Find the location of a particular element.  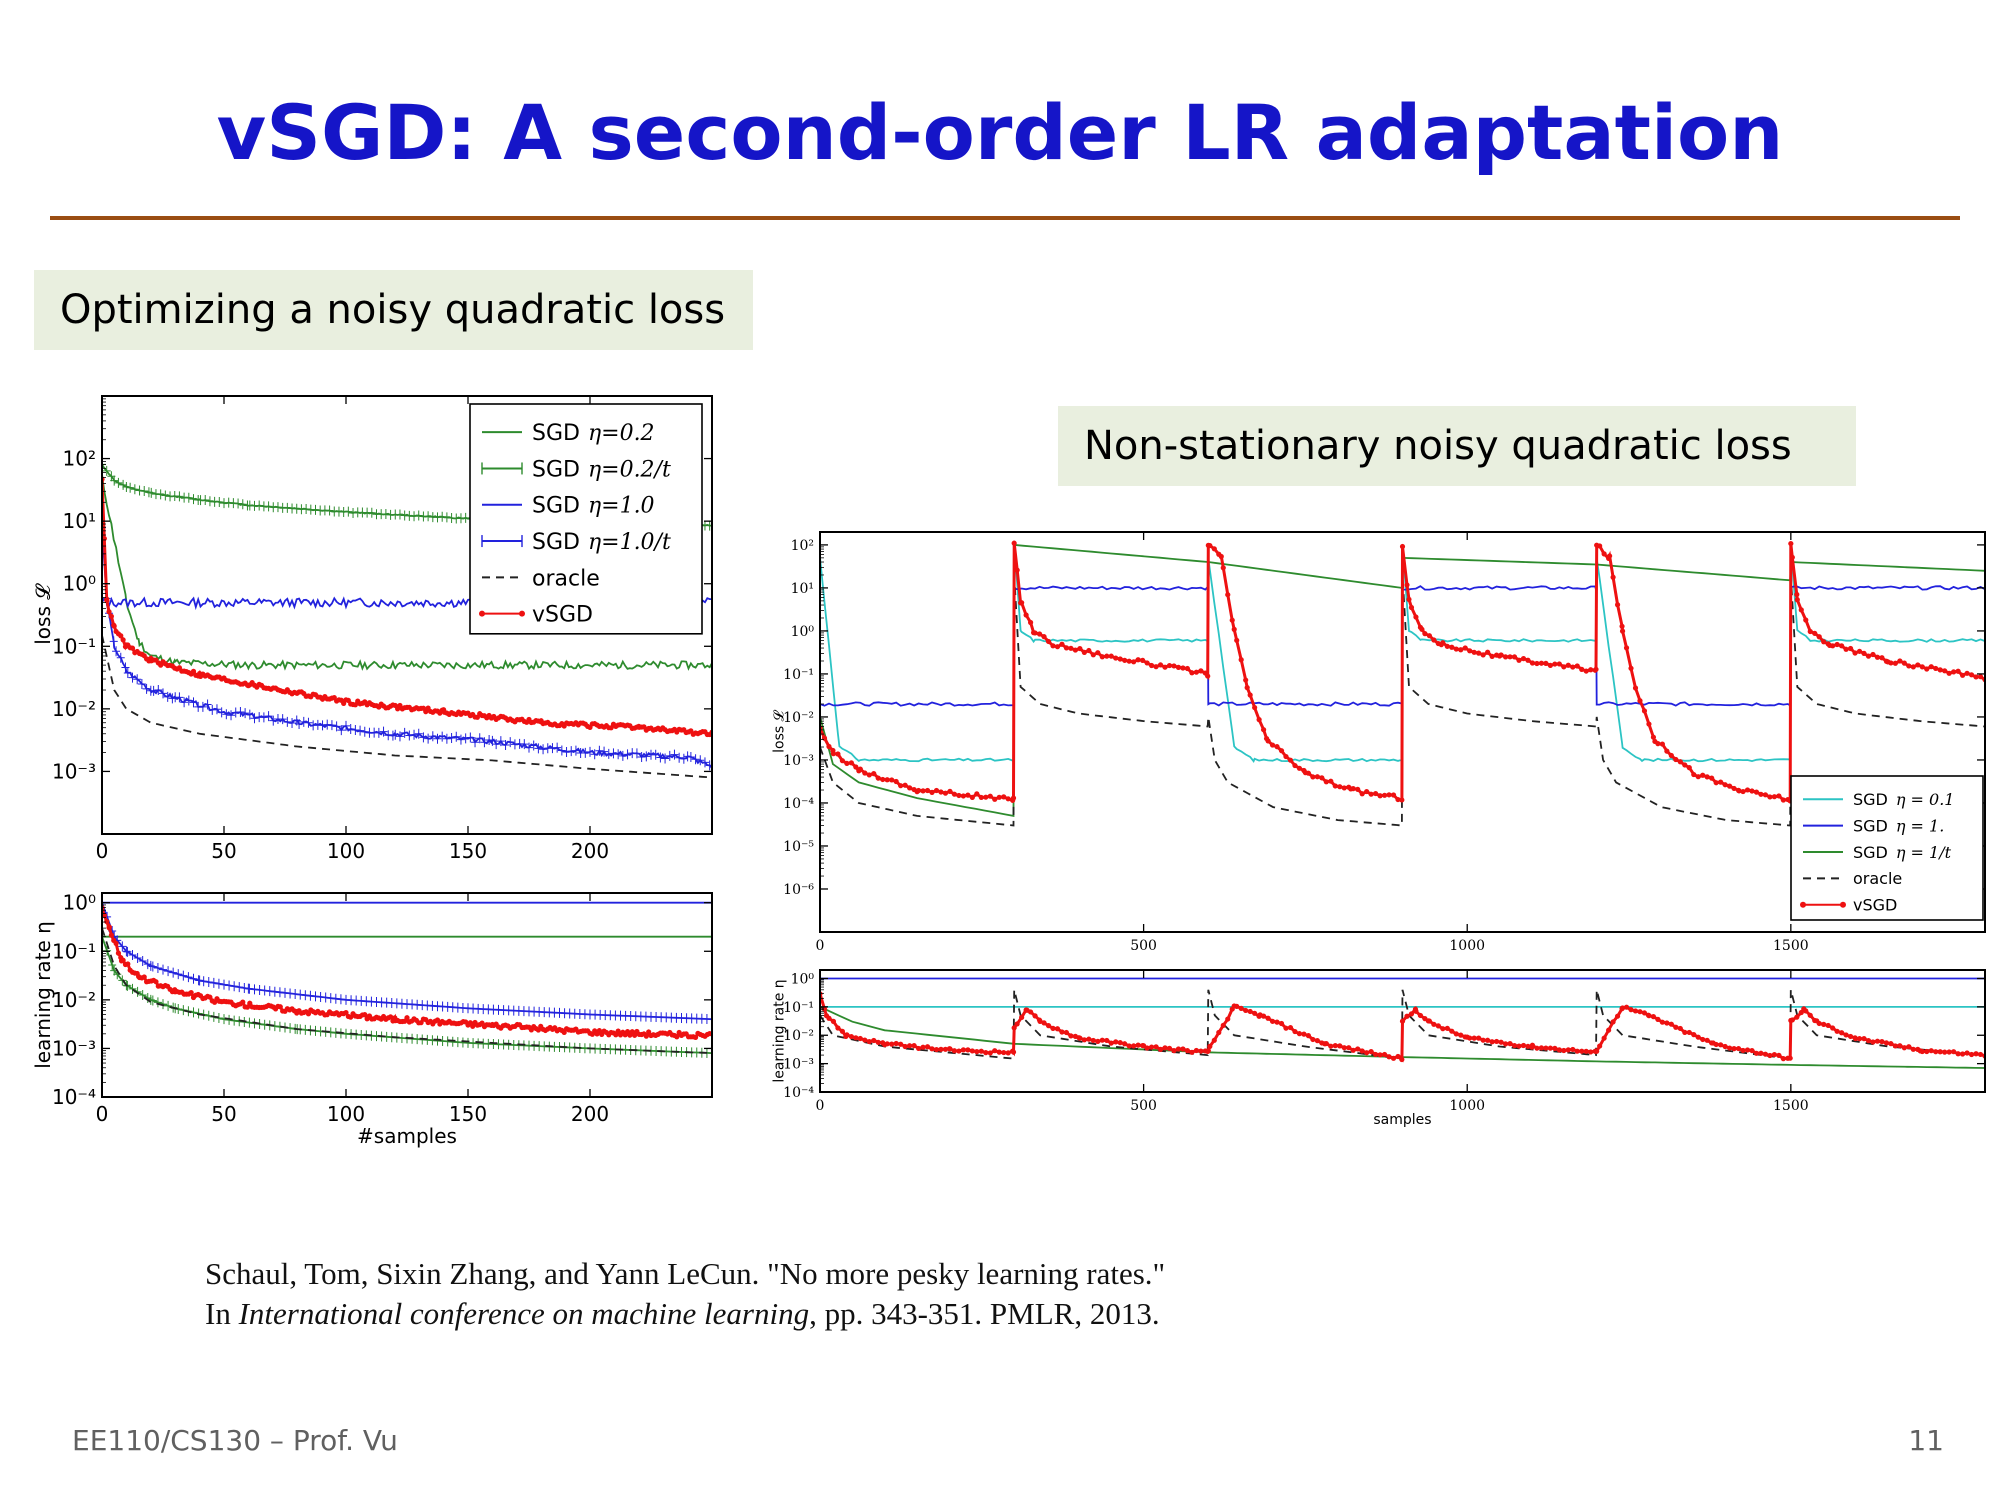

x-tick-label: 0 is located at coordinates (102, 851).